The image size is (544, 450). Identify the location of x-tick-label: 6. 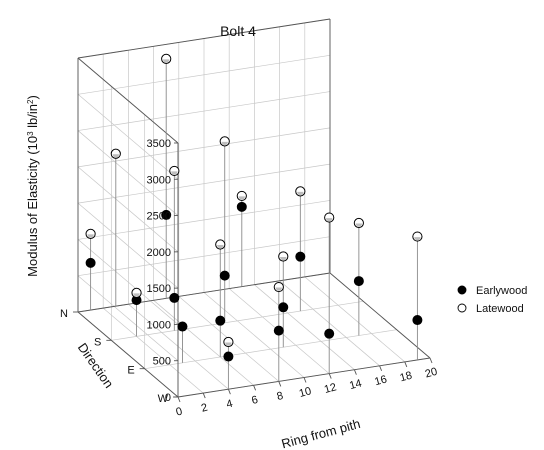
(254, 400).